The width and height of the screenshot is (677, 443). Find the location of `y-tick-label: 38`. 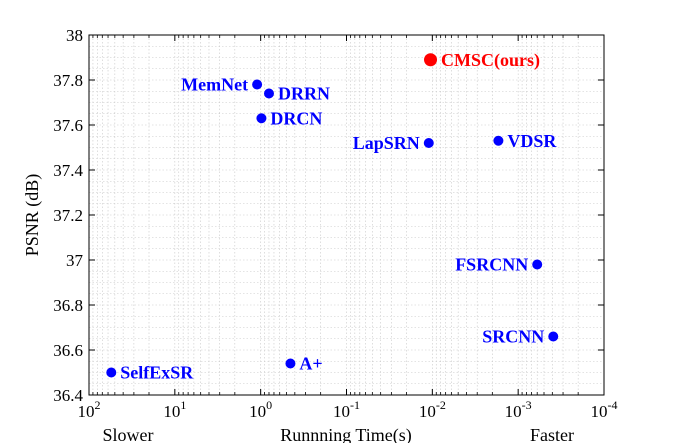

y-tick-label: 38 is located at coordinates (74, 35).